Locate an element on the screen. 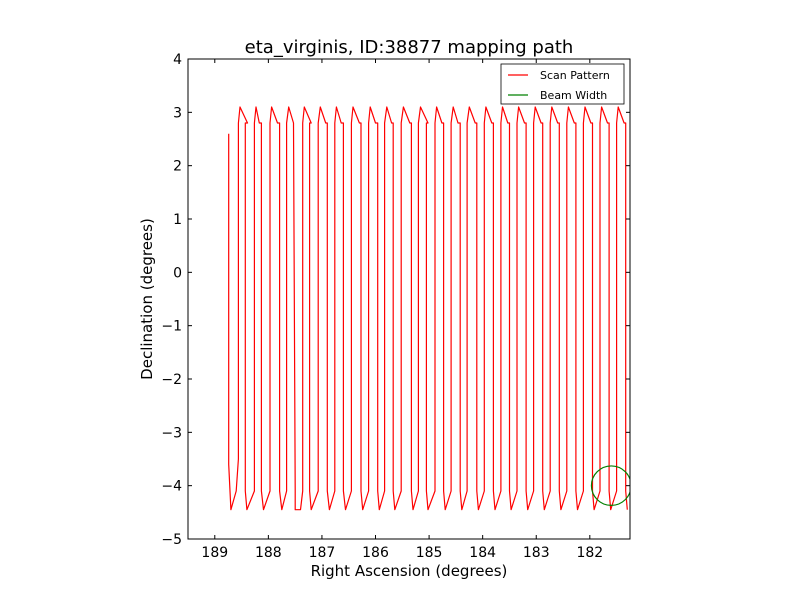 Image resolution: width=800 pixels, height=600 pixels. x-tick-label: 187 is located at coordinates (322, 553).